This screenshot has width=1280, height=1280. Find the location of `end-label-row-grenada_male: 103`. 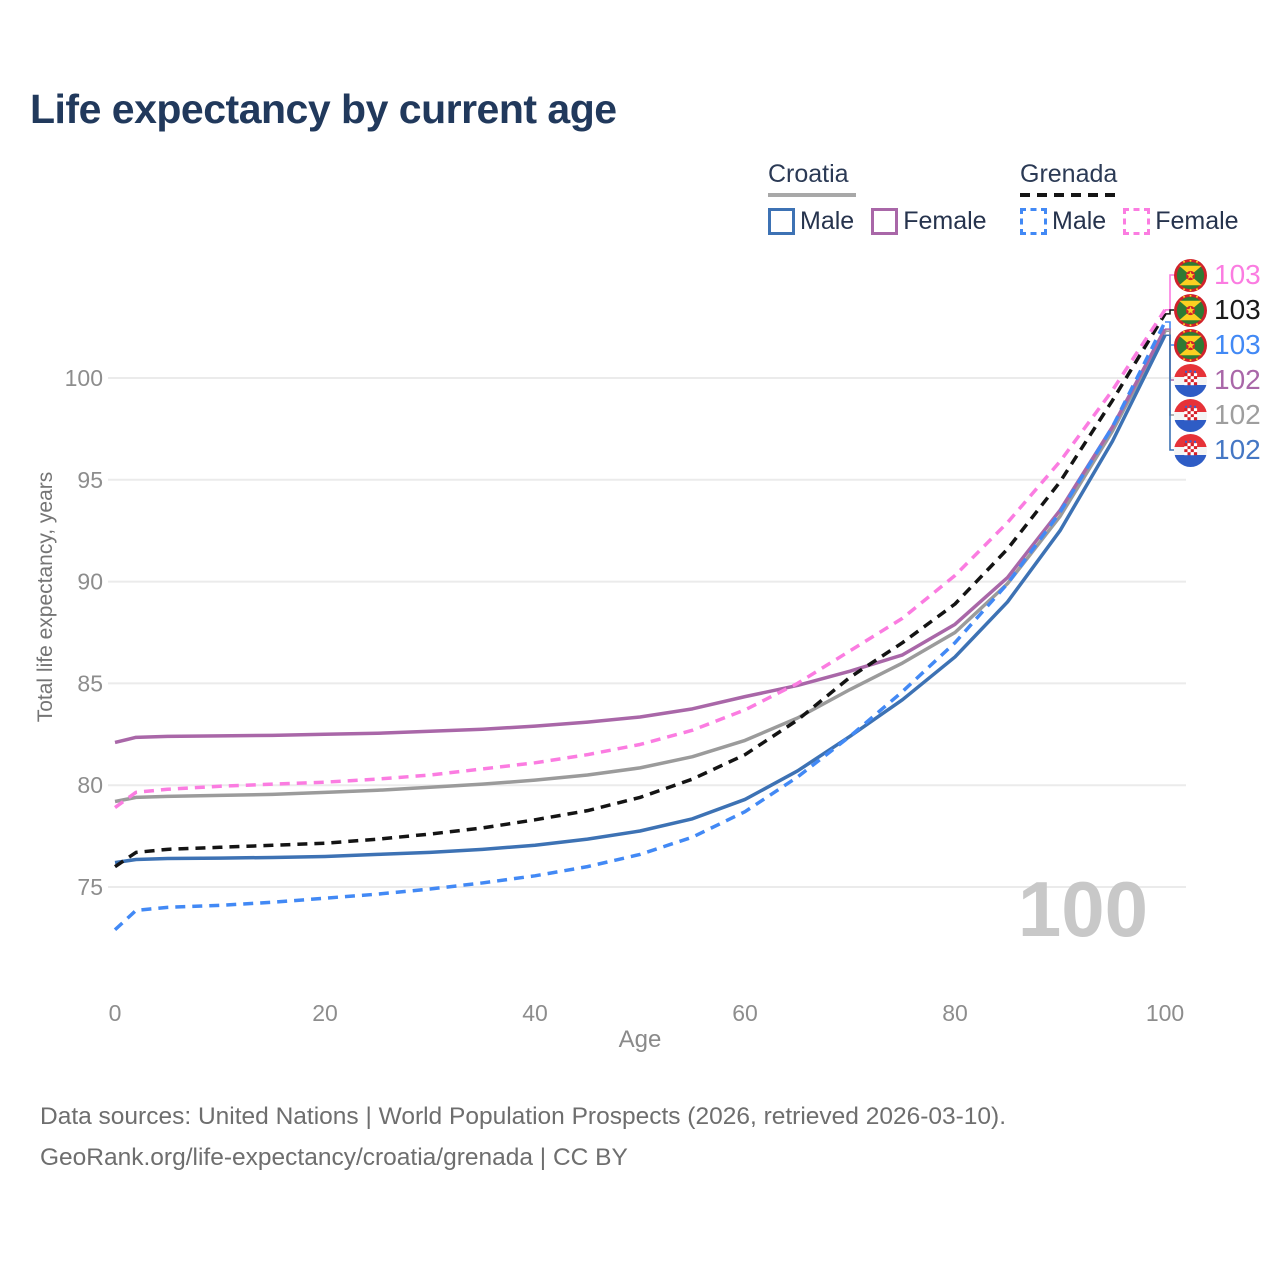

end-label-row-grenada_male: 103 is located at coordinates (1217, 345).